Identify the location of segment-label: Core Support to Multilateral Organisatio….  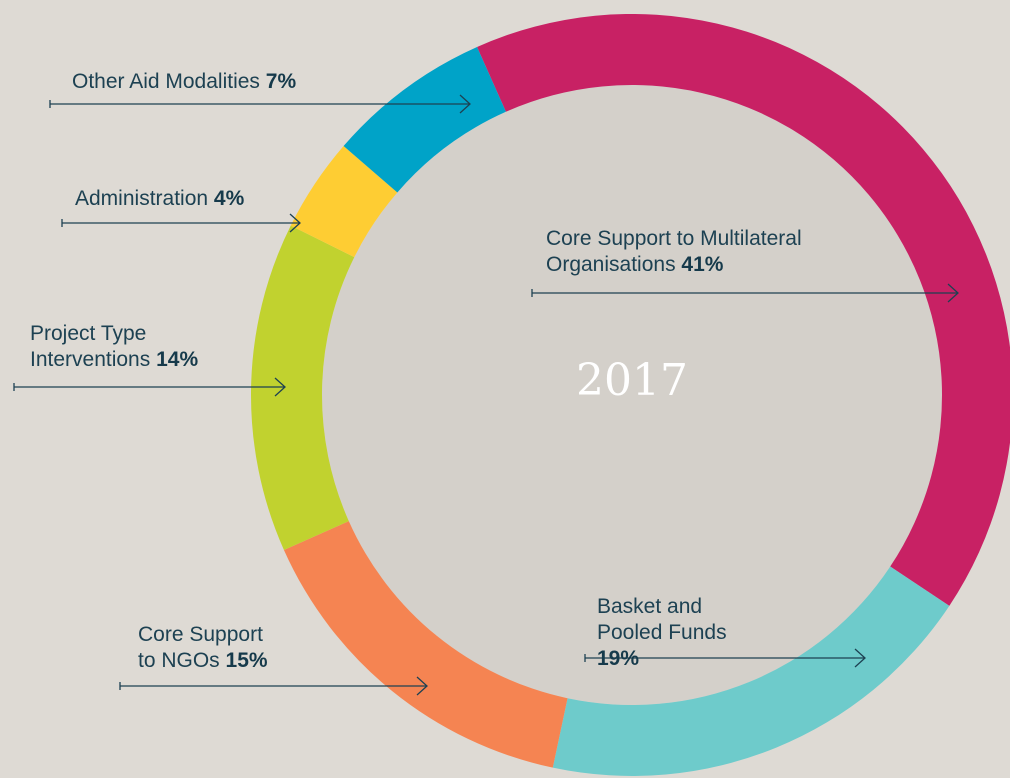
(711, 252).